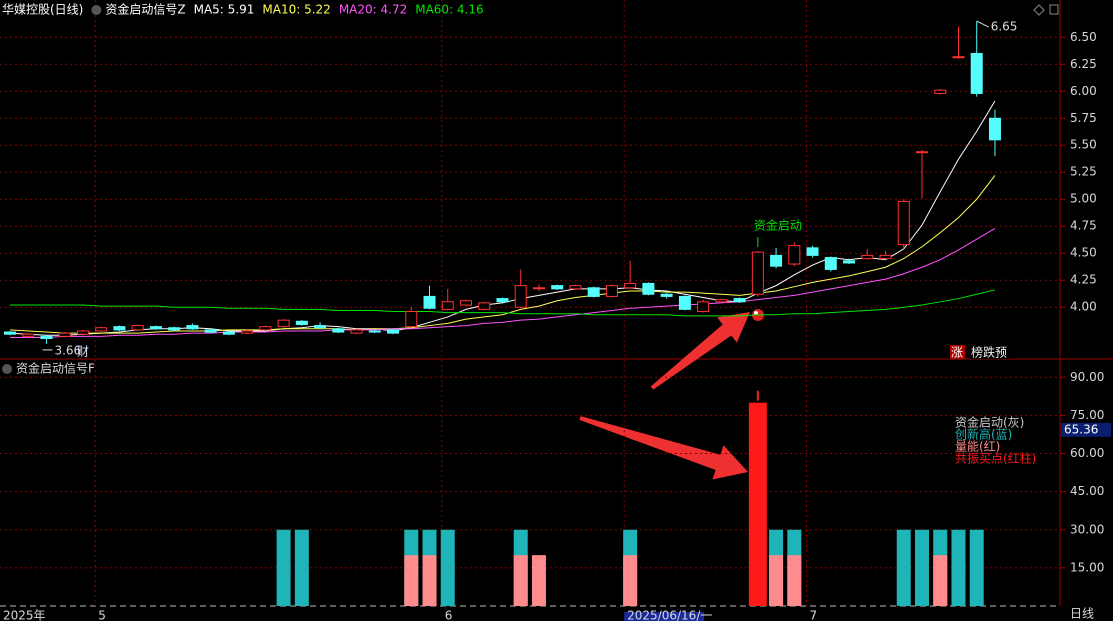 The height and width of the screenshot is (621, 1113). Describe the element at coordinates (1083, 307) in the screenshot. I see `y-tick-label: 4.00` at that location.